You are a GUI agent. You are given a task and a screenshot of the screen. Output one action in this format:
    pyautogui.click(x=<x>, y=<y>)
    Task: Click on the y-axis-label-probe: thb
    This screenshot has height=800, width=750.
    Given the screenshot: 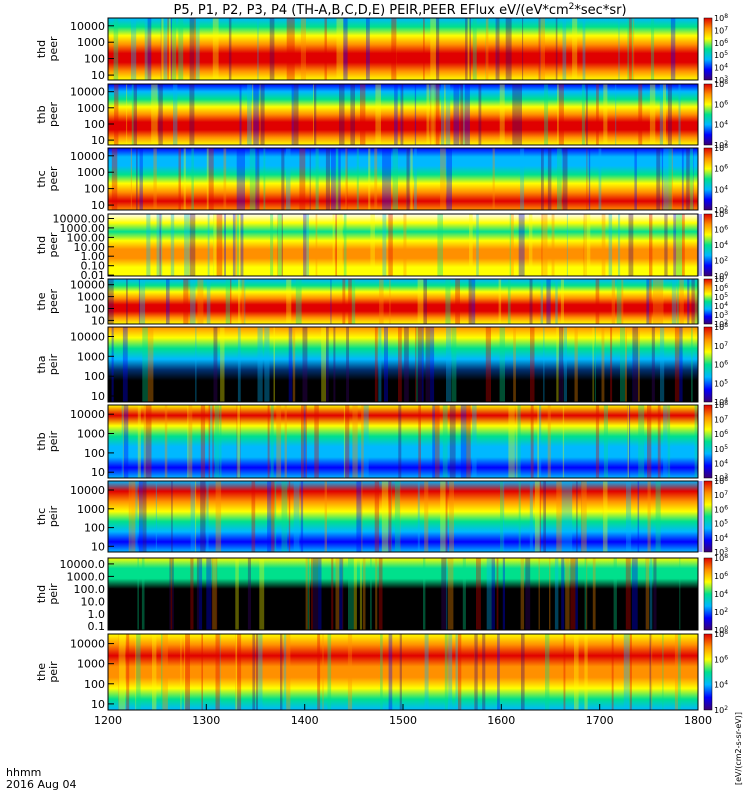 What is the action you would take?
    pyautogui.click(x=41, y=114)
    